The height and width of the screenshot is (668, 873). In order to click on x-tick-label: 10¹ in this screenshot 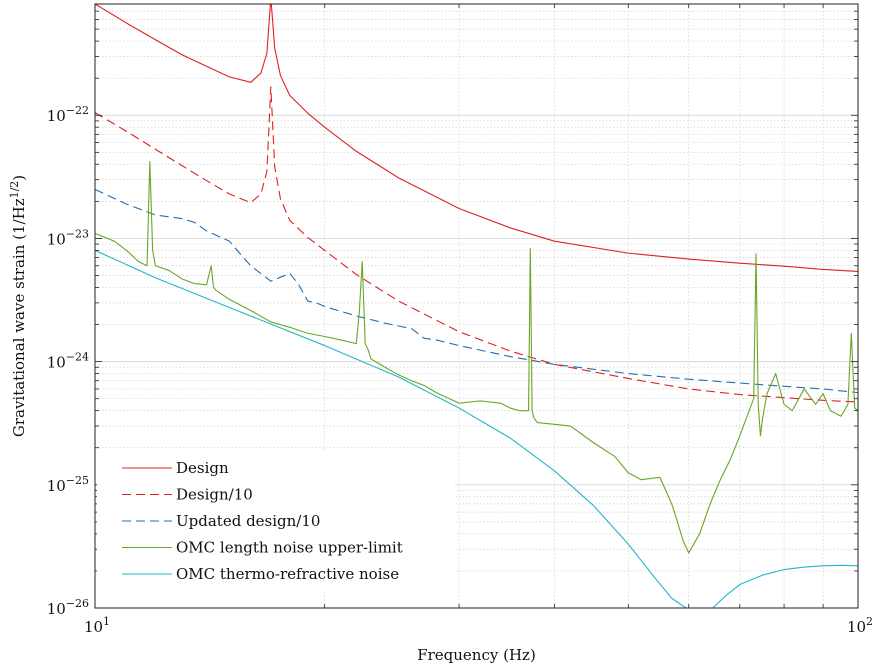, I will do `click(97, 625)`.